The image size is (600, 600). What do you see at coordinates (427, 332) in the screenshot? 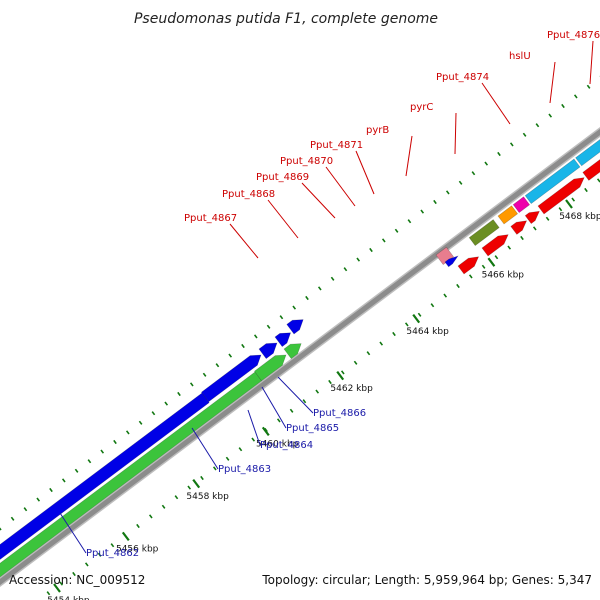
I see `tick-label-5: 5464 kbp` at bounding box center [427, 332].